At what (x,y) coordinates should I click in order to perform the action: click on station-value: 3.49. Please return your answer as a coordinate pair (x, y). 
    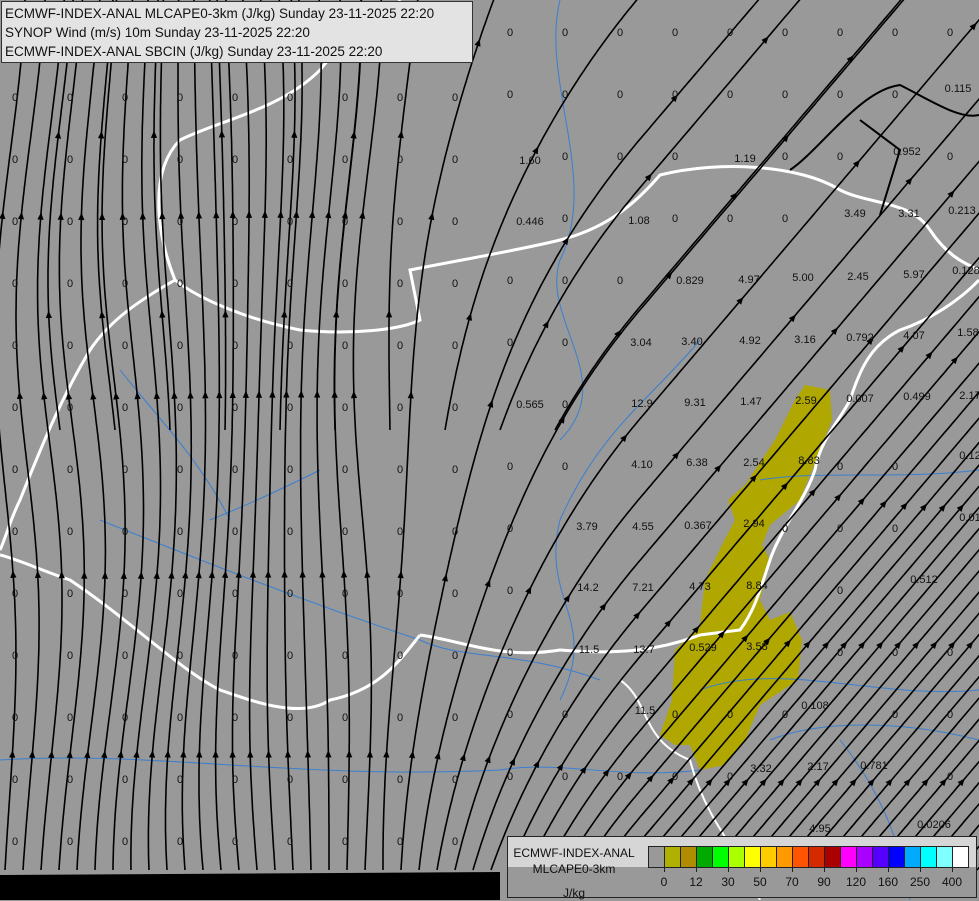
    Looking at the image, I should click on (854, 214).